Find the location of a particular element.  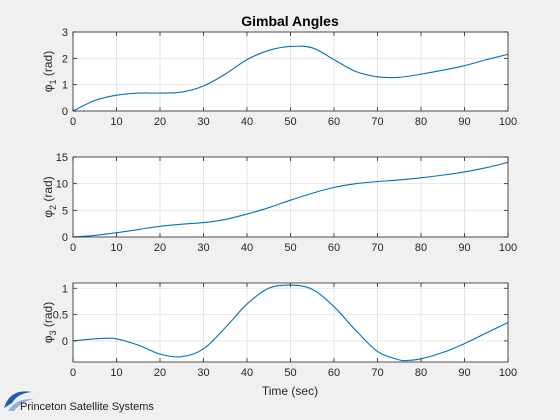

y-tick-label: 3 is located at coordinates (65, 33).